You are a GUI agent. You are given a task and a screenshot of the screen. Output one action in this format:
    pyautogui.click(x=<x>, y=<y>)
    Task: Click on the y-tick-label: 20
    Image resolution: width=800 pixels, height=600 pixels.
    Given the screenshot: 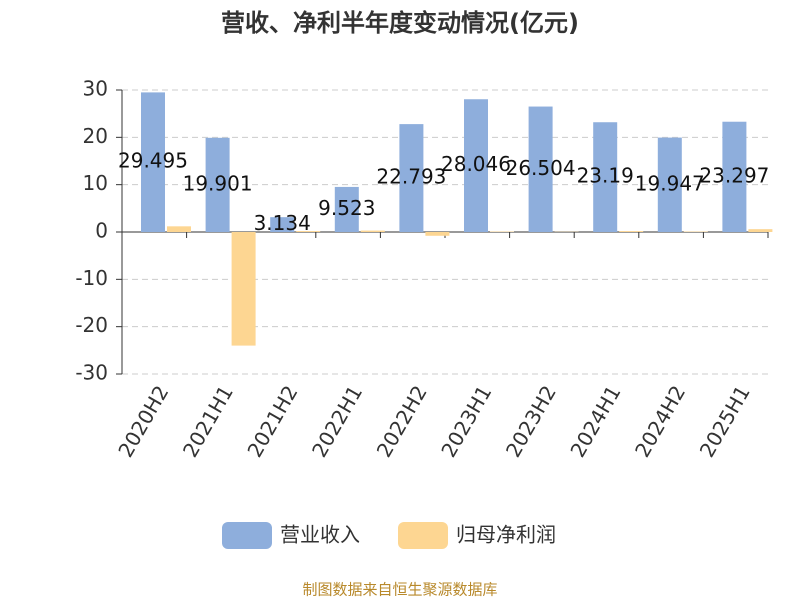 What is the action you would take?
    pyautogui.click(x=95, y=136)
    